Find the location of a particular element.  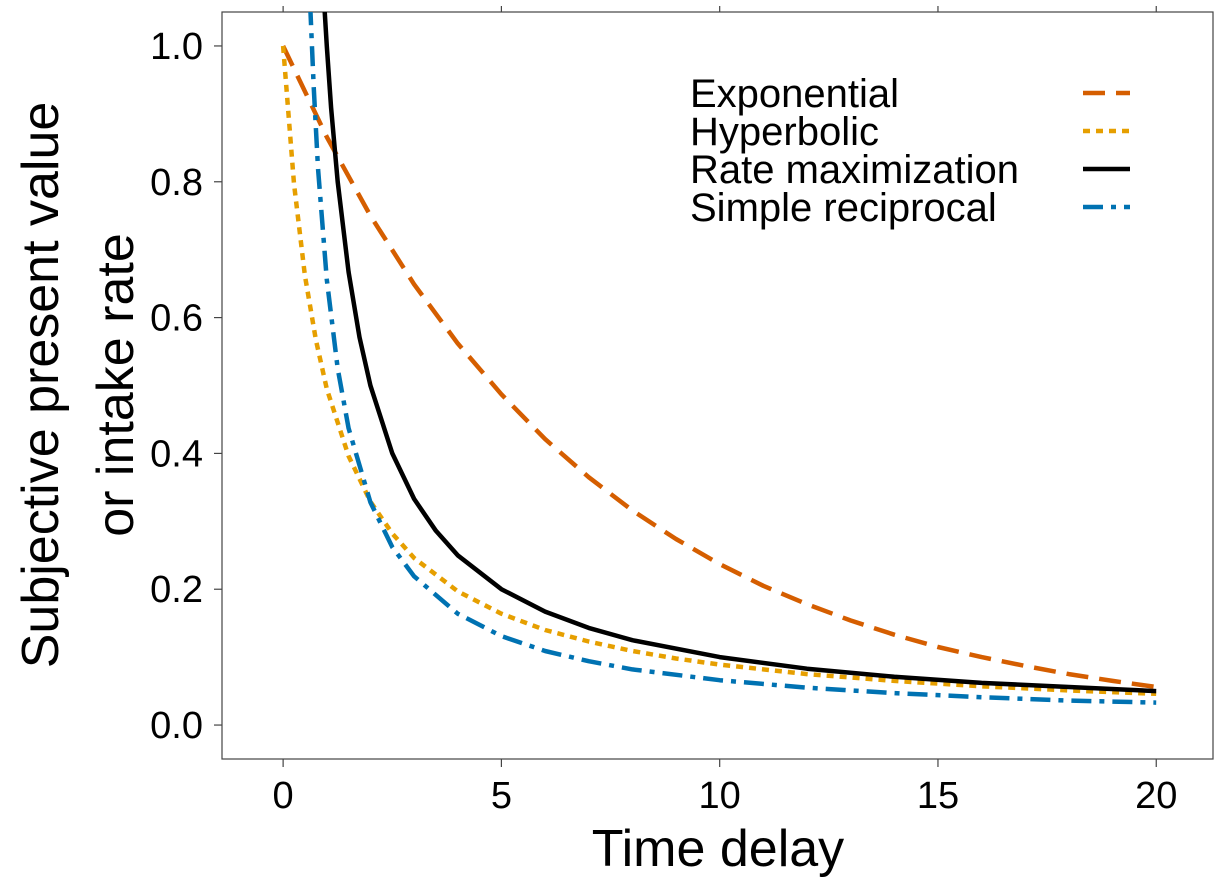

y-axis-title-line-1: Subjective present value is located at coordinates (41, 385).